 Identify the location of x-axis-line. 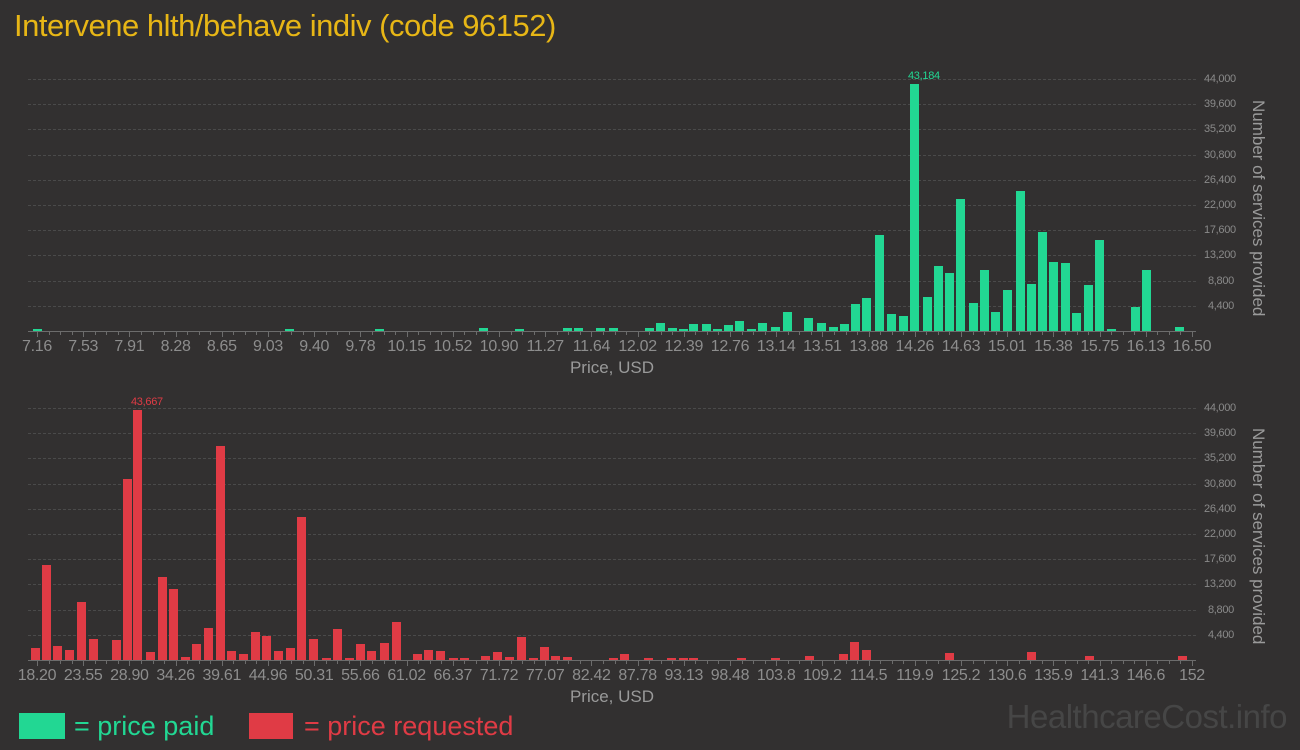
(612, 331).